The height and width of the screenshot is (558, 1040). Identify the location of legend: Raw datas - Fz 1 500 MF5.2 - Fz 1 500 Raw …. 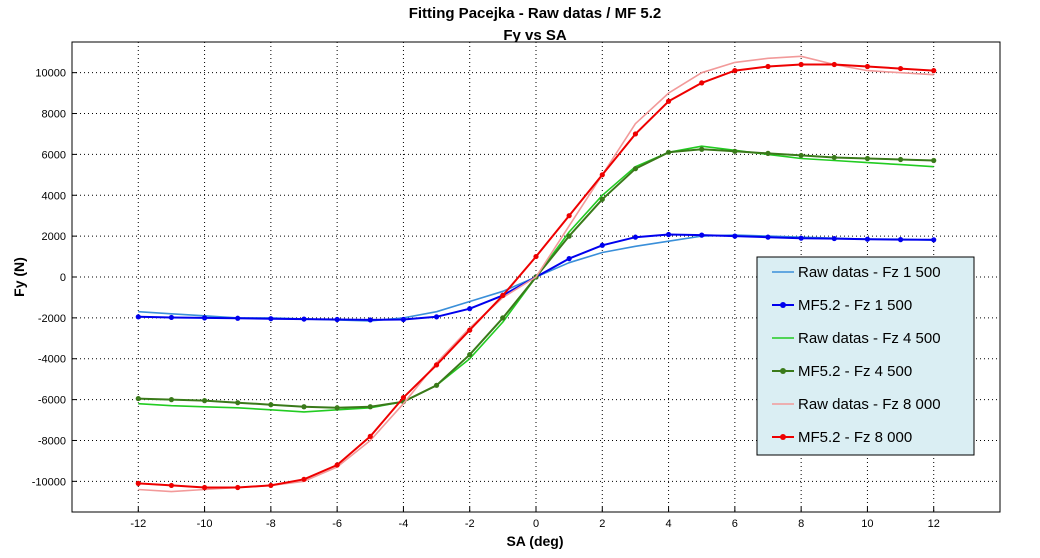
(865, 356).